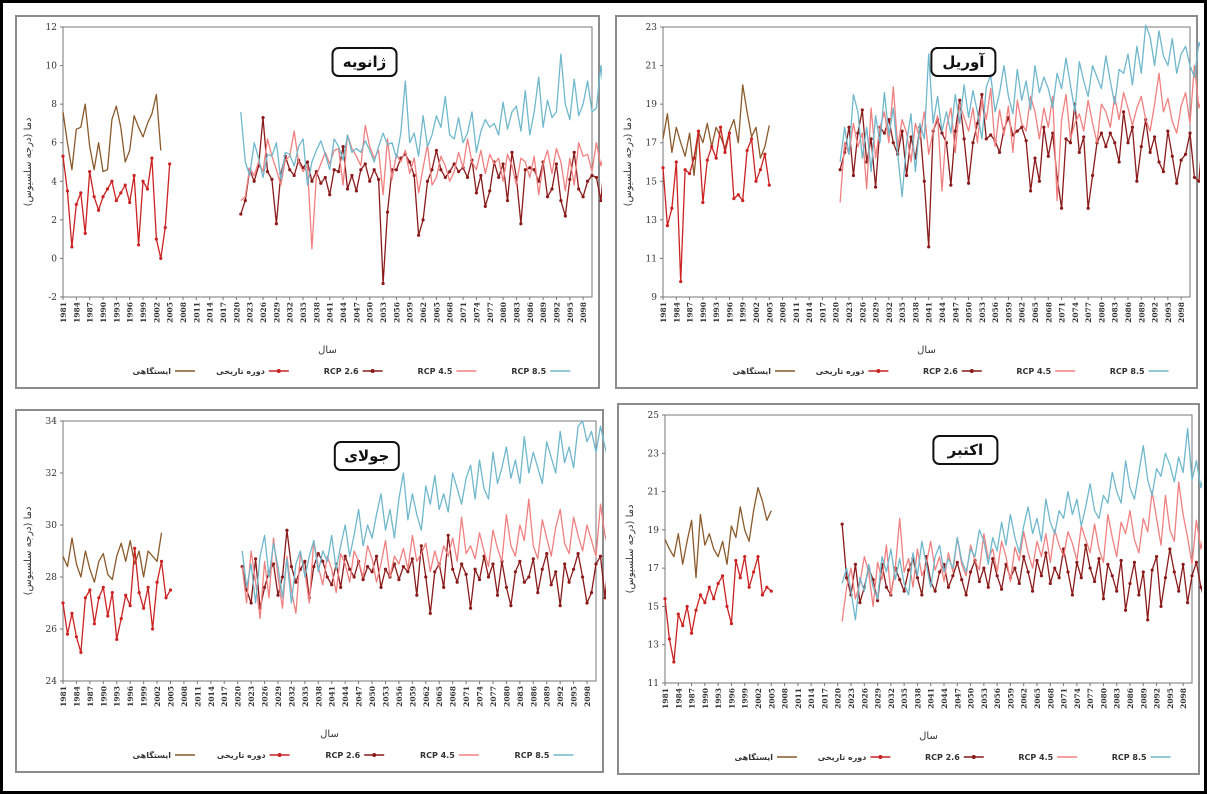 The width and height of the screenshot is (1207, 794). I want to click on legend-label: RCP 4.5, so click(1035, 757).